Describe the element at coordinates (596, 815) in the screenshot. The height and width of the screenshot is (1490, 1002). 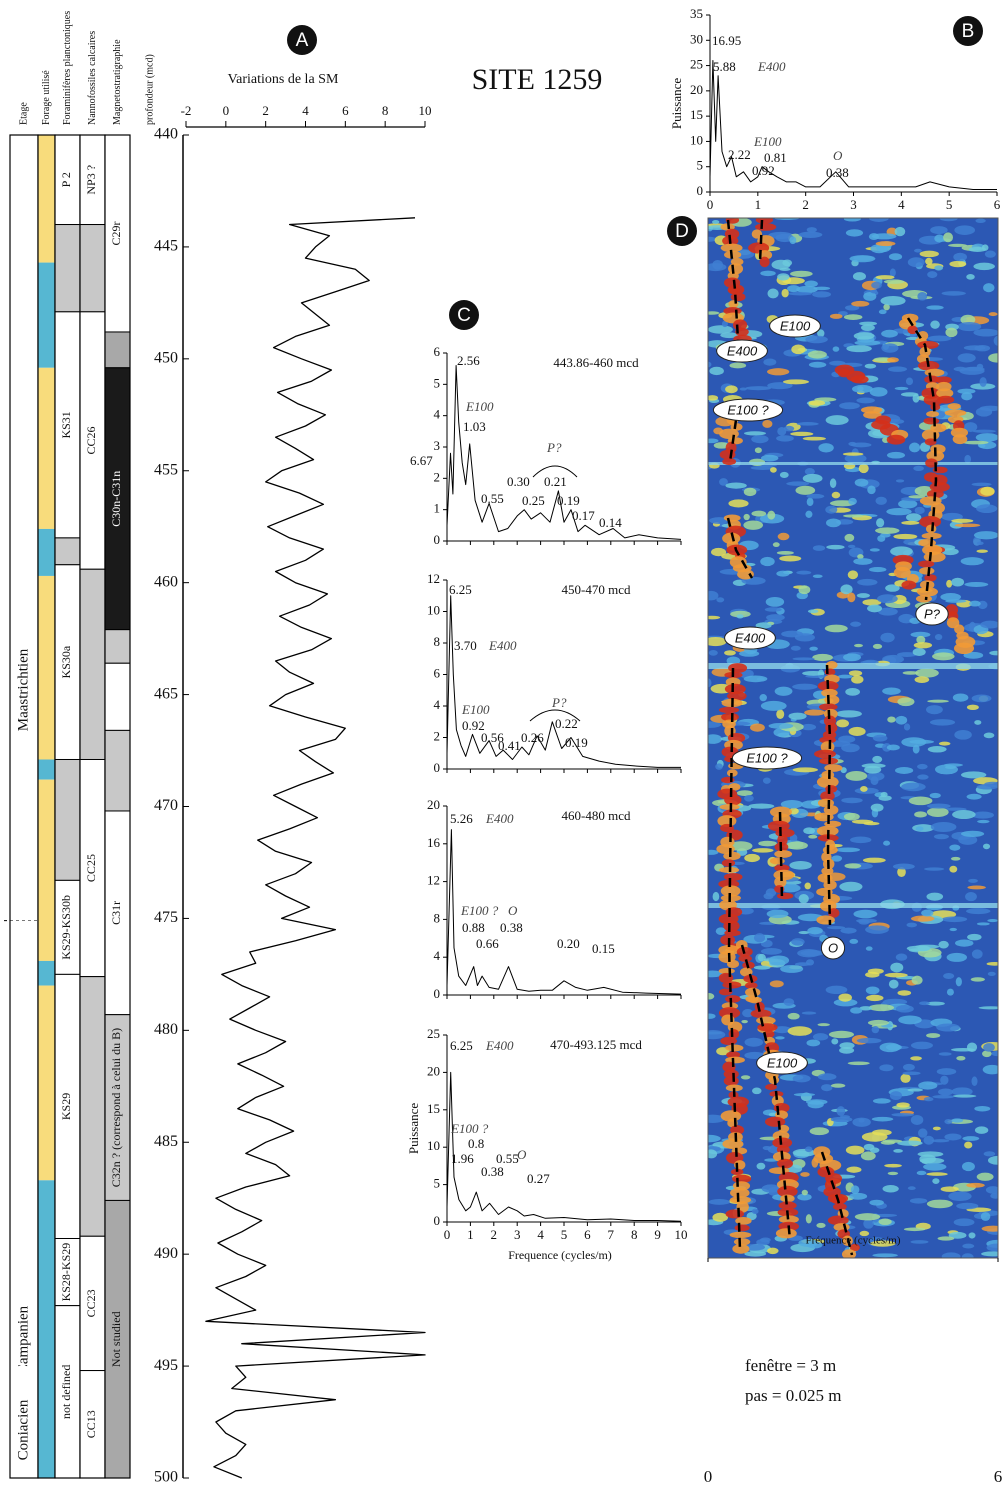
I see `chart-subtitle: 460-480 mcd` at that location.